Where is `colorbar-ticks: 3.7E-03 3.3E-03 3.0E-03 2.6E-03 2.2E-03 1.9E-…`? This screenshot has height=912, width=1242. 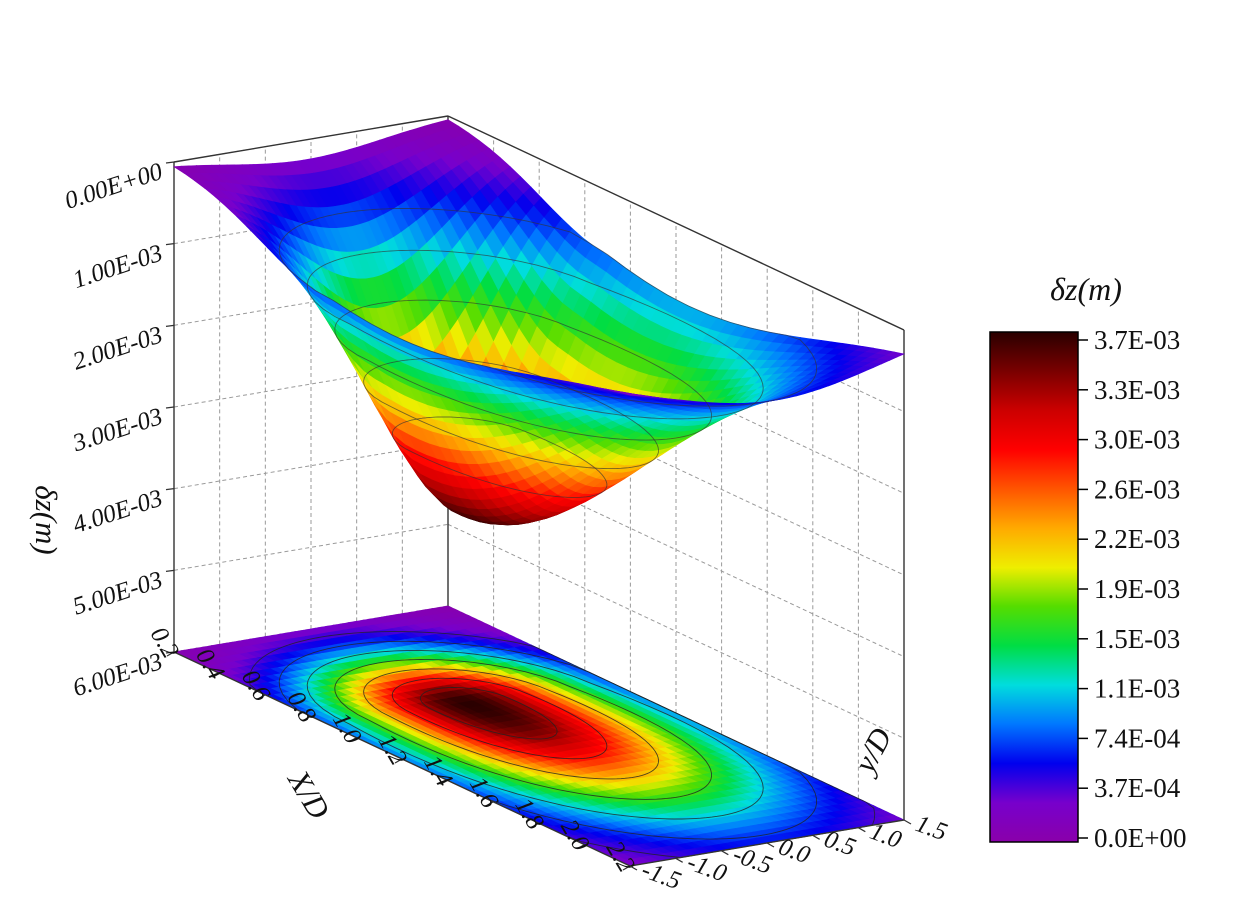 colorbar-ticks: 3.7E-03 3.3E-03 3.0E-03 2.6E-03 2.2E-03 1.9E-… is located at coordinates (1132, 589).